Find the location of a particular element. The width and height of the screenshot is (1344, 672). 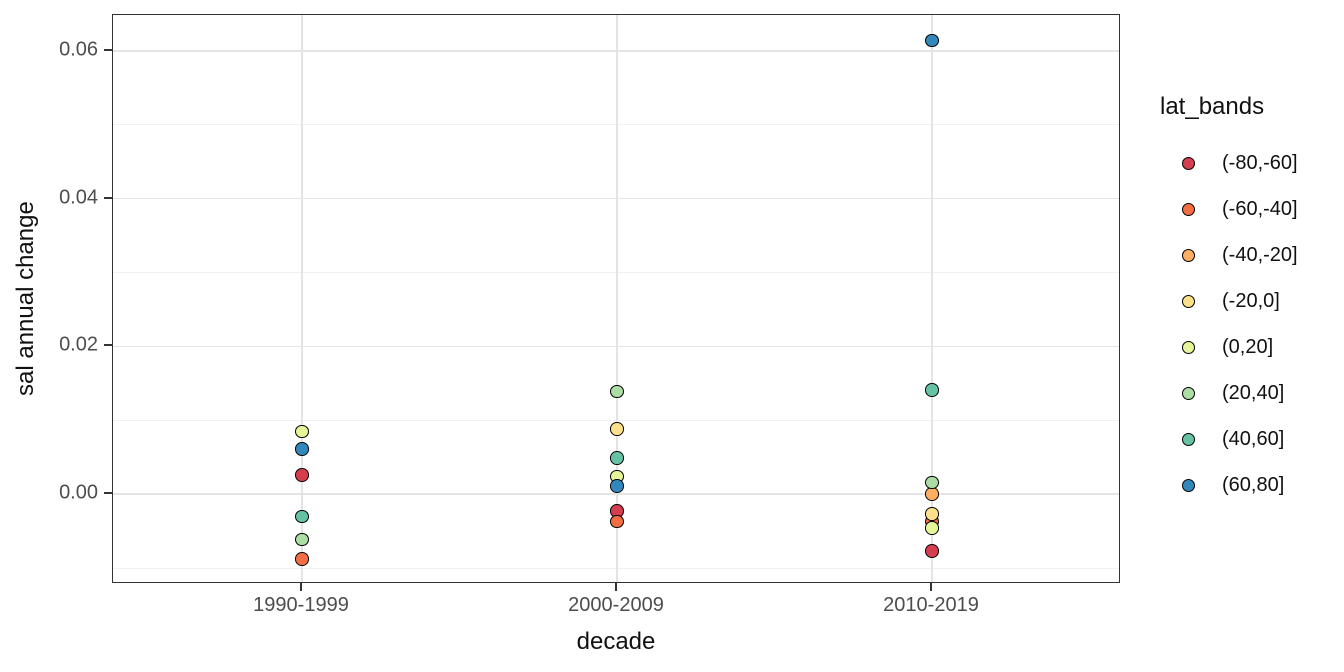

legend-label: (40,60] is located at coordinates (1253, 438).